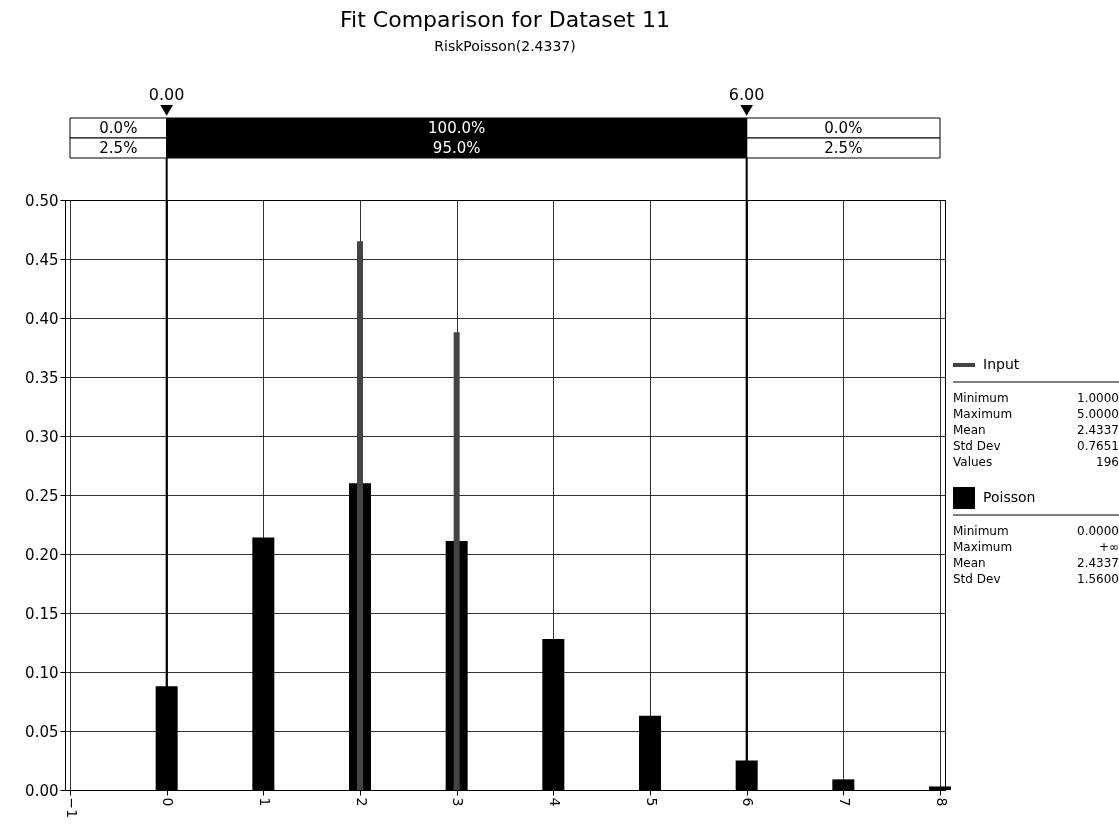  I want to click on x-tick-label: 1, so click(264, 802).